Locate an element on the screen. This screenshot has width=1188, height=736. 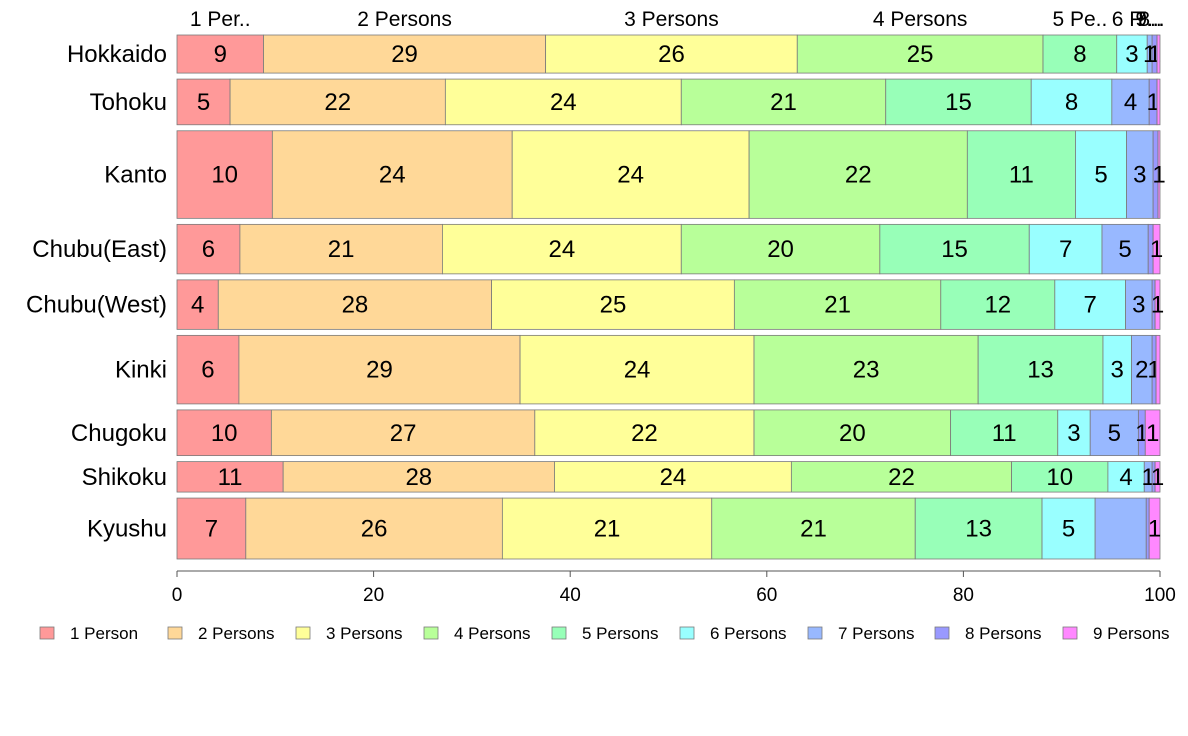
row-label: Kinki is located at coordinates (141, 370).